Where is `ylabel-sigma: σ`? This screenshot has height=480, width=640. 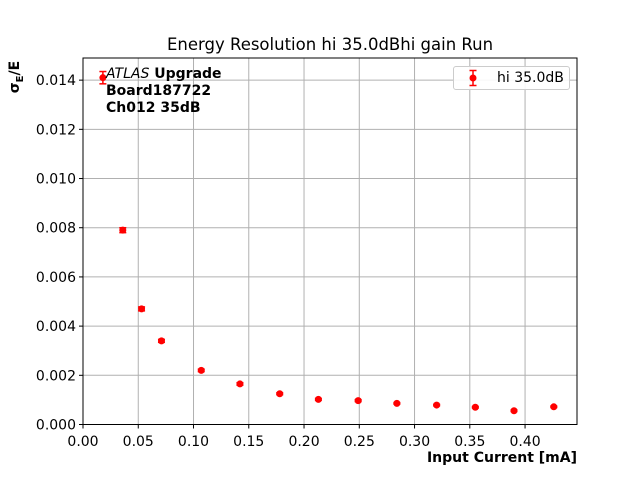
ylabel-sigma: σ is located at coordinates (15, 88).